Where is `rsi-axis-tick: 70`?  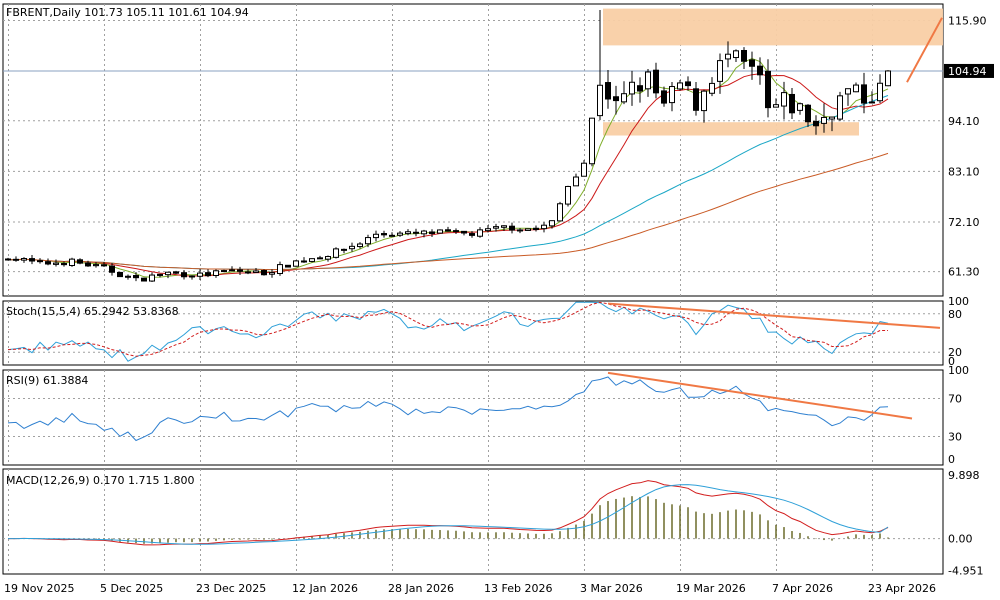
rsi-axis-tick: 70 is located at coordinates (955, 399).